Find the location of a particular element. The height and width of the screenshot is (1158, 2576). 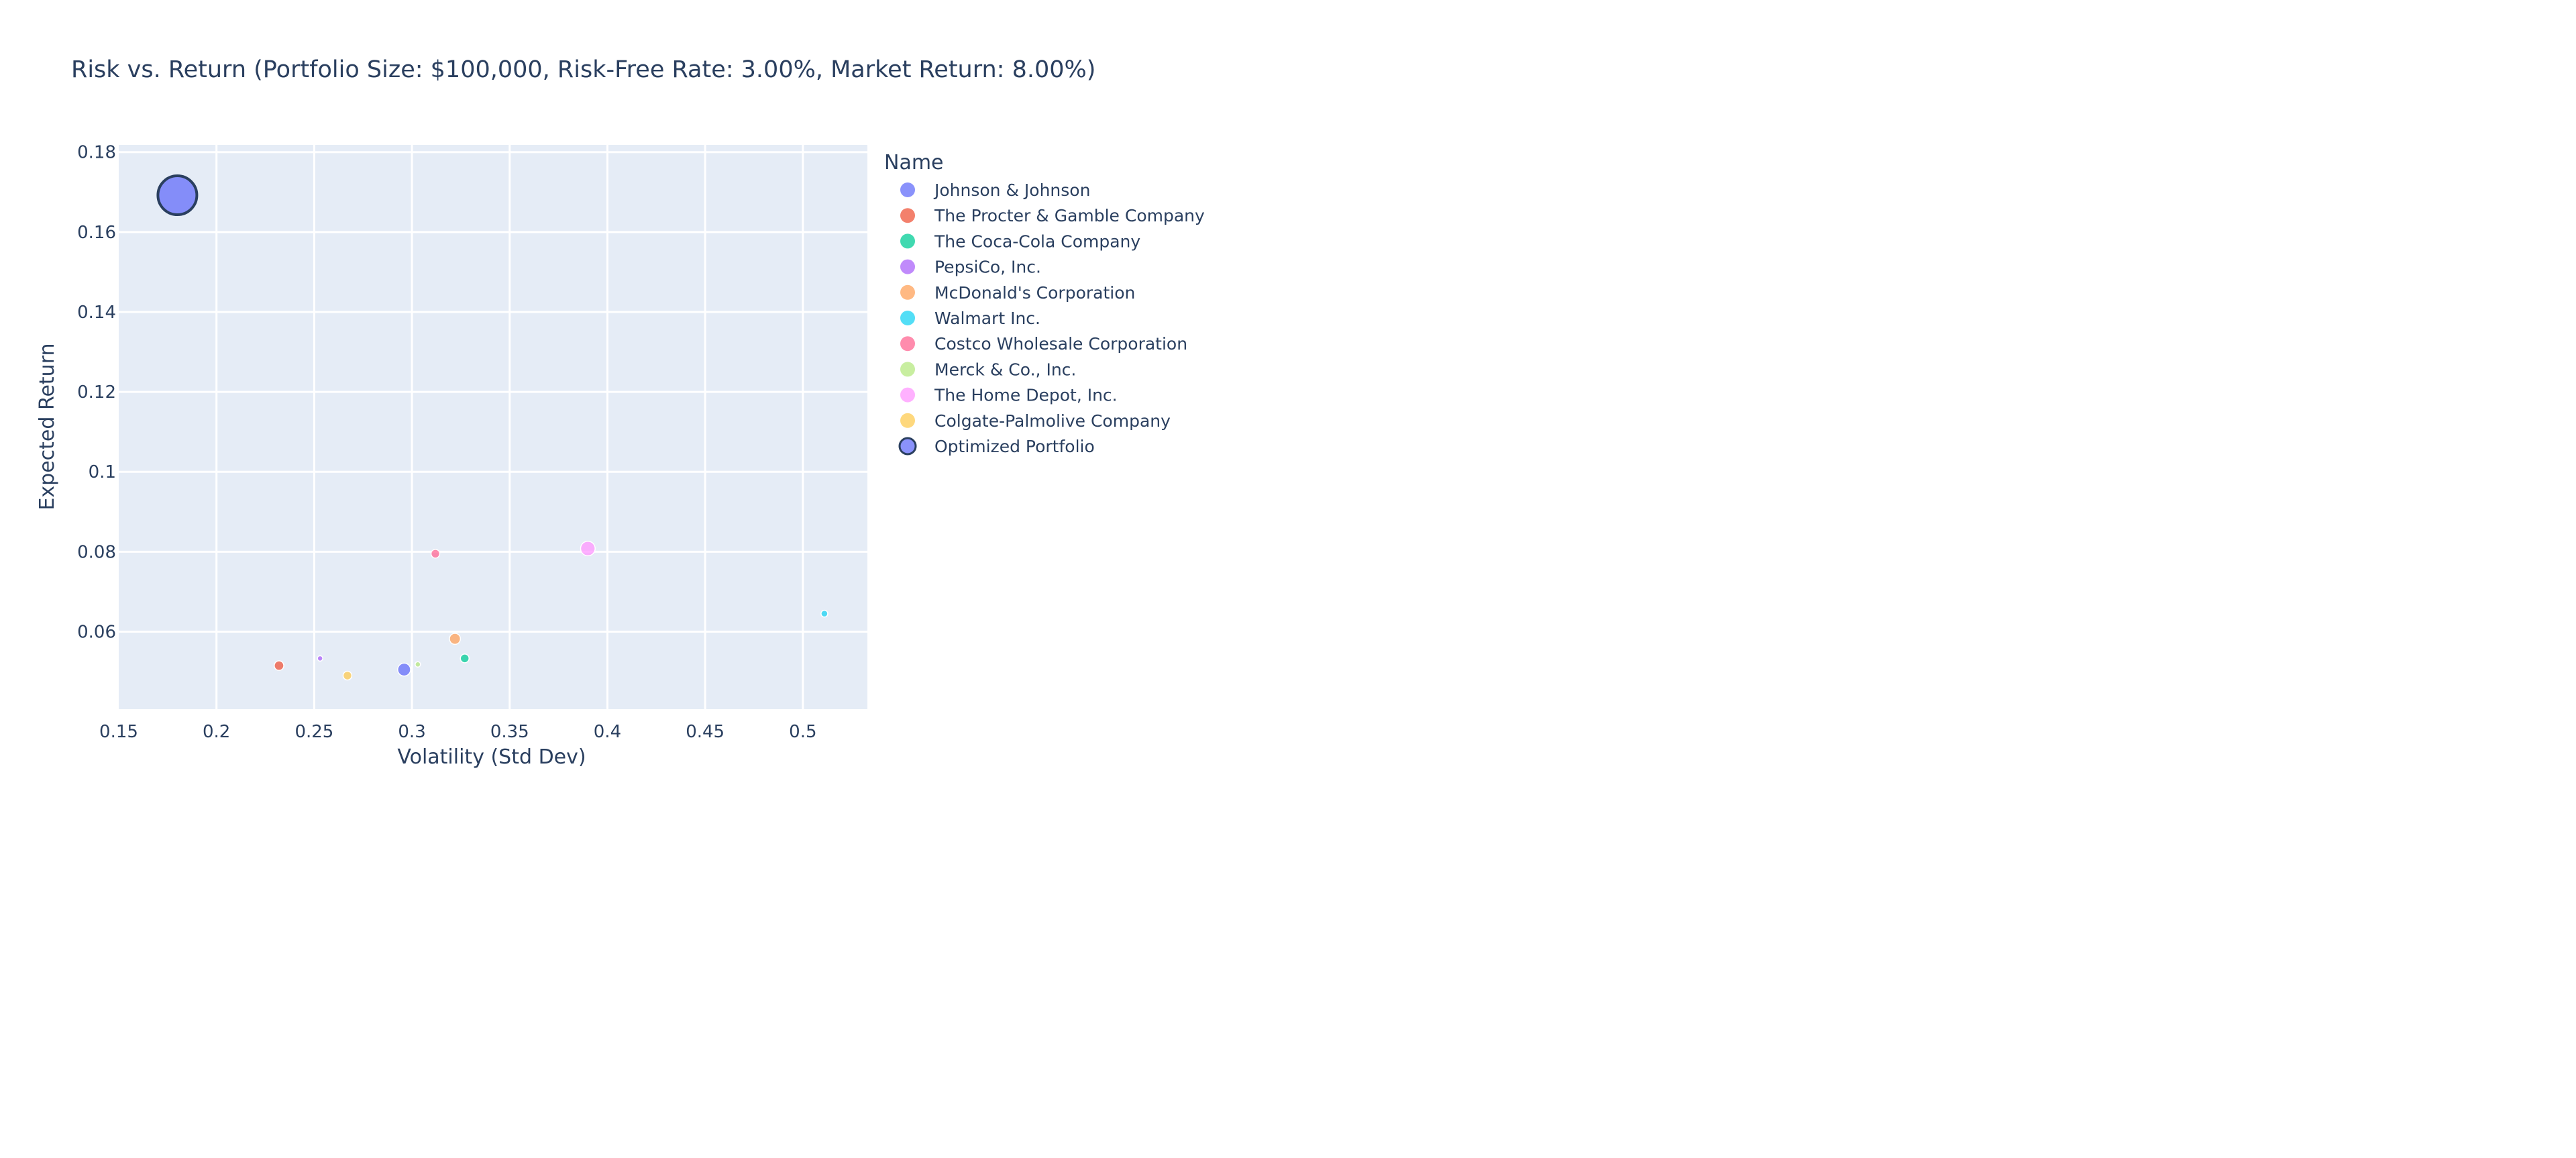

y-tick-label: 0.12 is located at coordinates (96, 392).